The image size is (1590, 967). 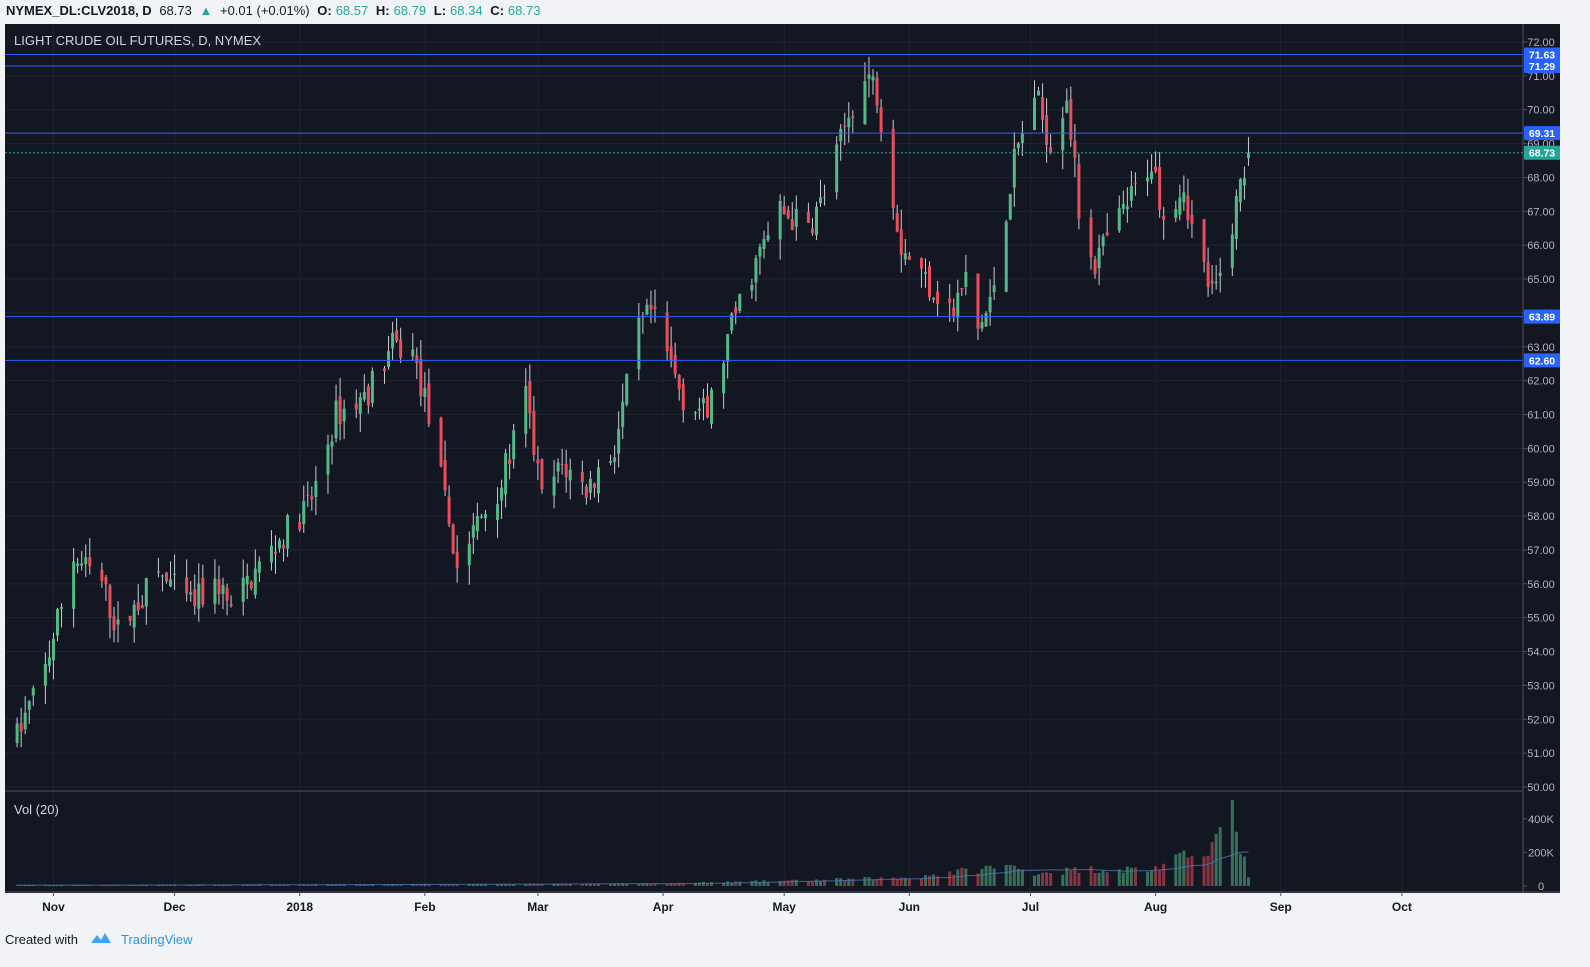 What do you see at coordinates (1541, 820) in the screenshot?
I see `volume-tick-label: 400K` at bounding box center [1541, 820].